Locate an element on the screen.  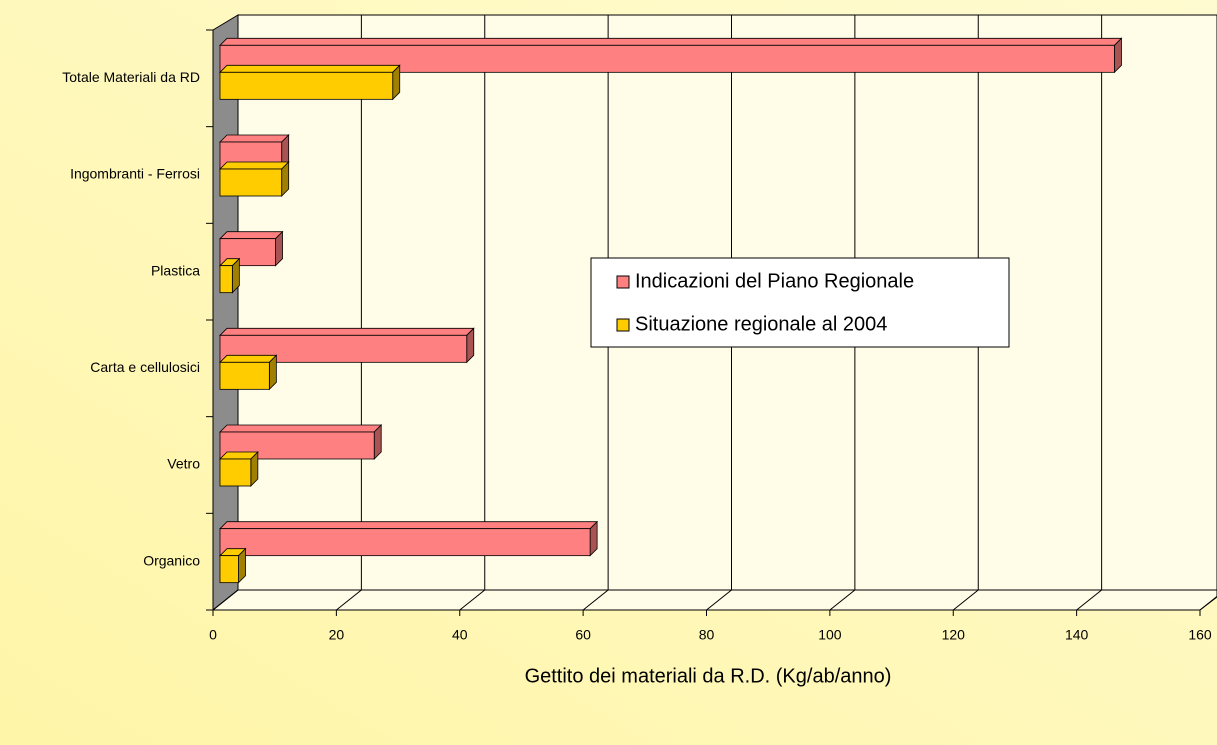
y-tick-label: Ingombranti - Ferrosi is located at coordinates (135, 174).